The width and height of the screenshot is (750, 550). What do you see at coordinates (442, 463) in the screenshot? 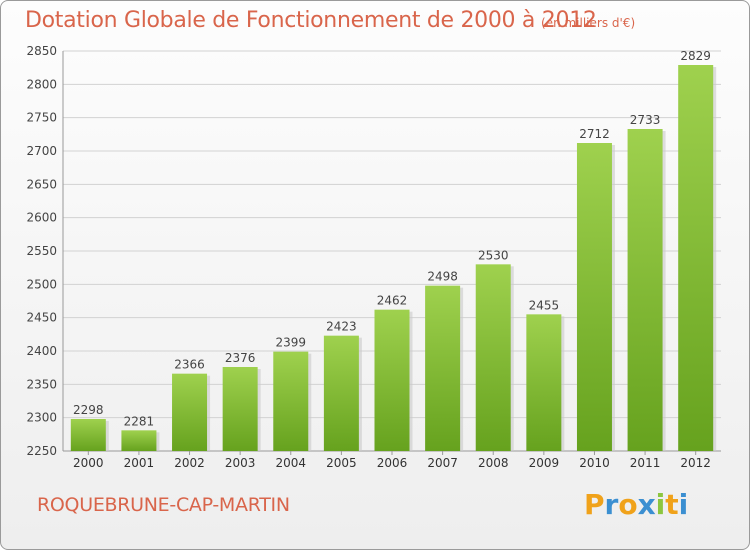
I see `x-tick-label: 2007` at bounding box center [442, 463].